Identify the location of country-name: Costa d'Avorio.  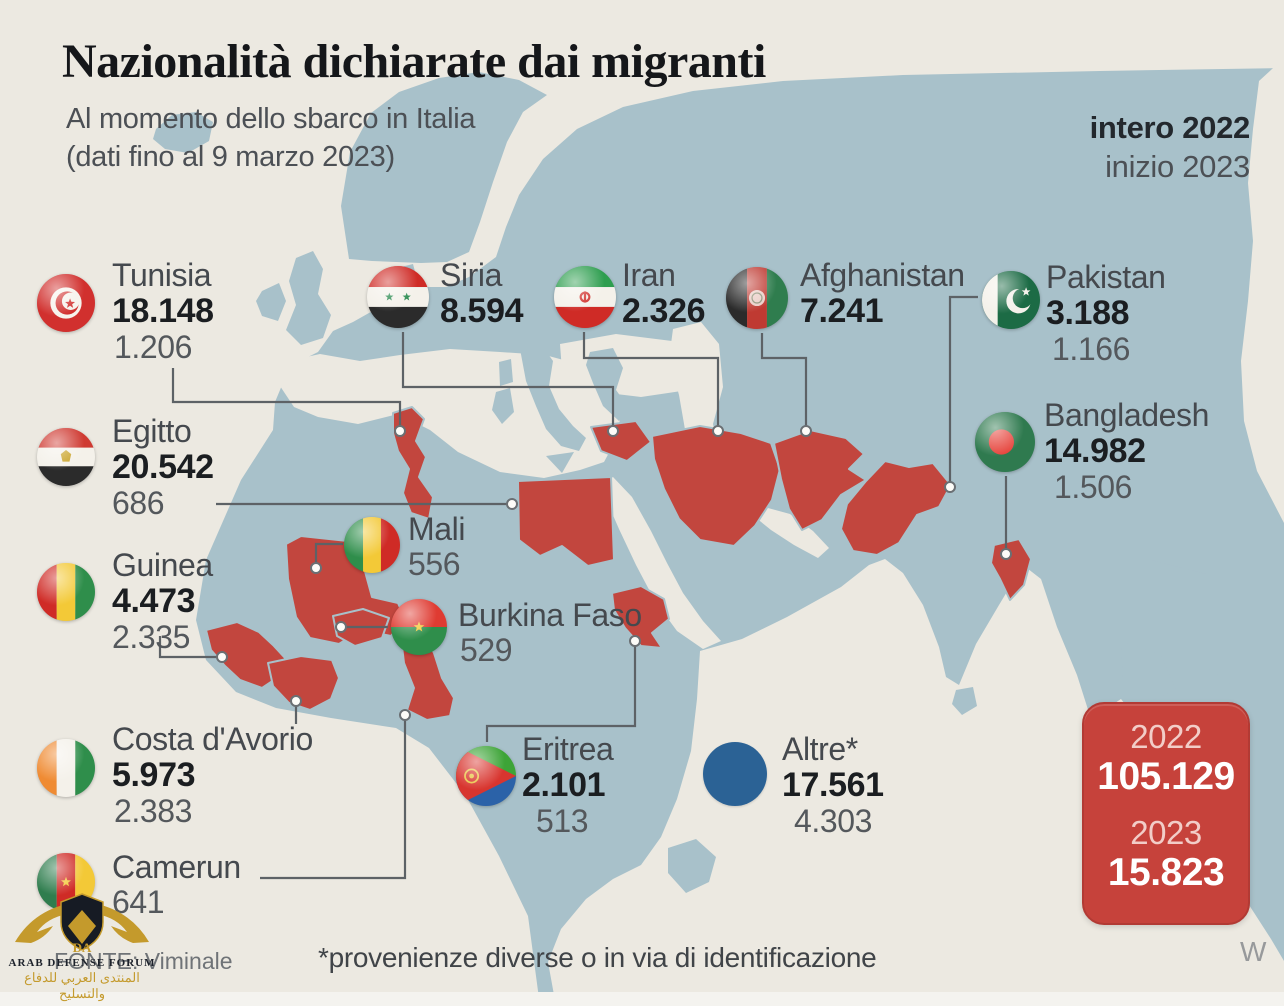
(212, 739).